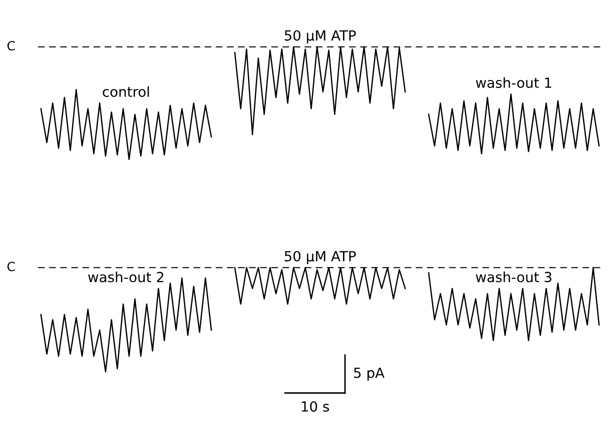 The height and width of the screenshot is (421, 610). I want to click on series-label: wash-out 3, so click(514, 277).